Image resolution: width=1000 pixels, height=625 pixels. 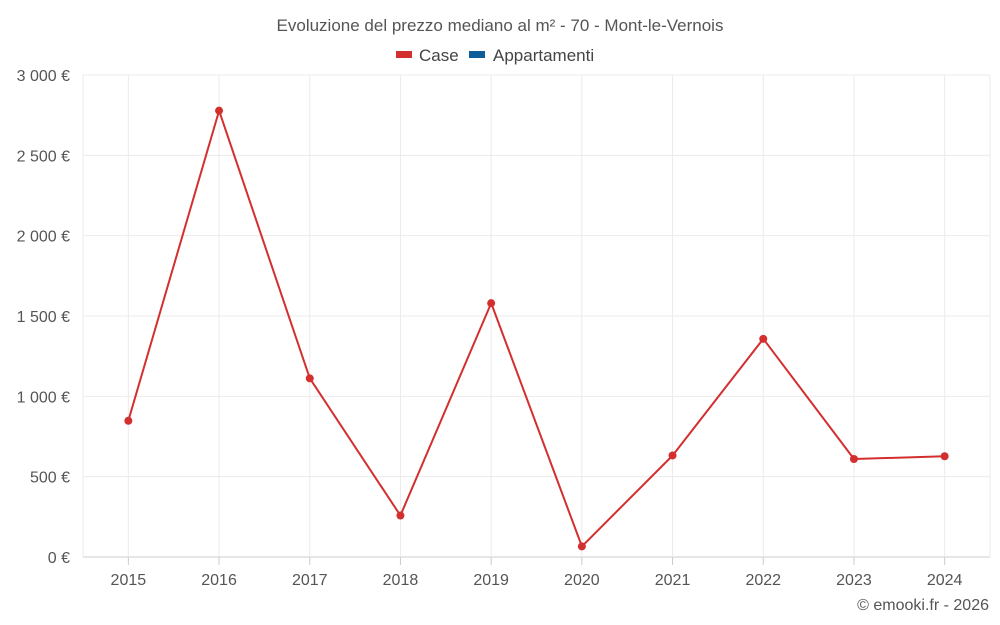 I want to click on y-tick-label: 1 500 €, so click(x=43, y=317).